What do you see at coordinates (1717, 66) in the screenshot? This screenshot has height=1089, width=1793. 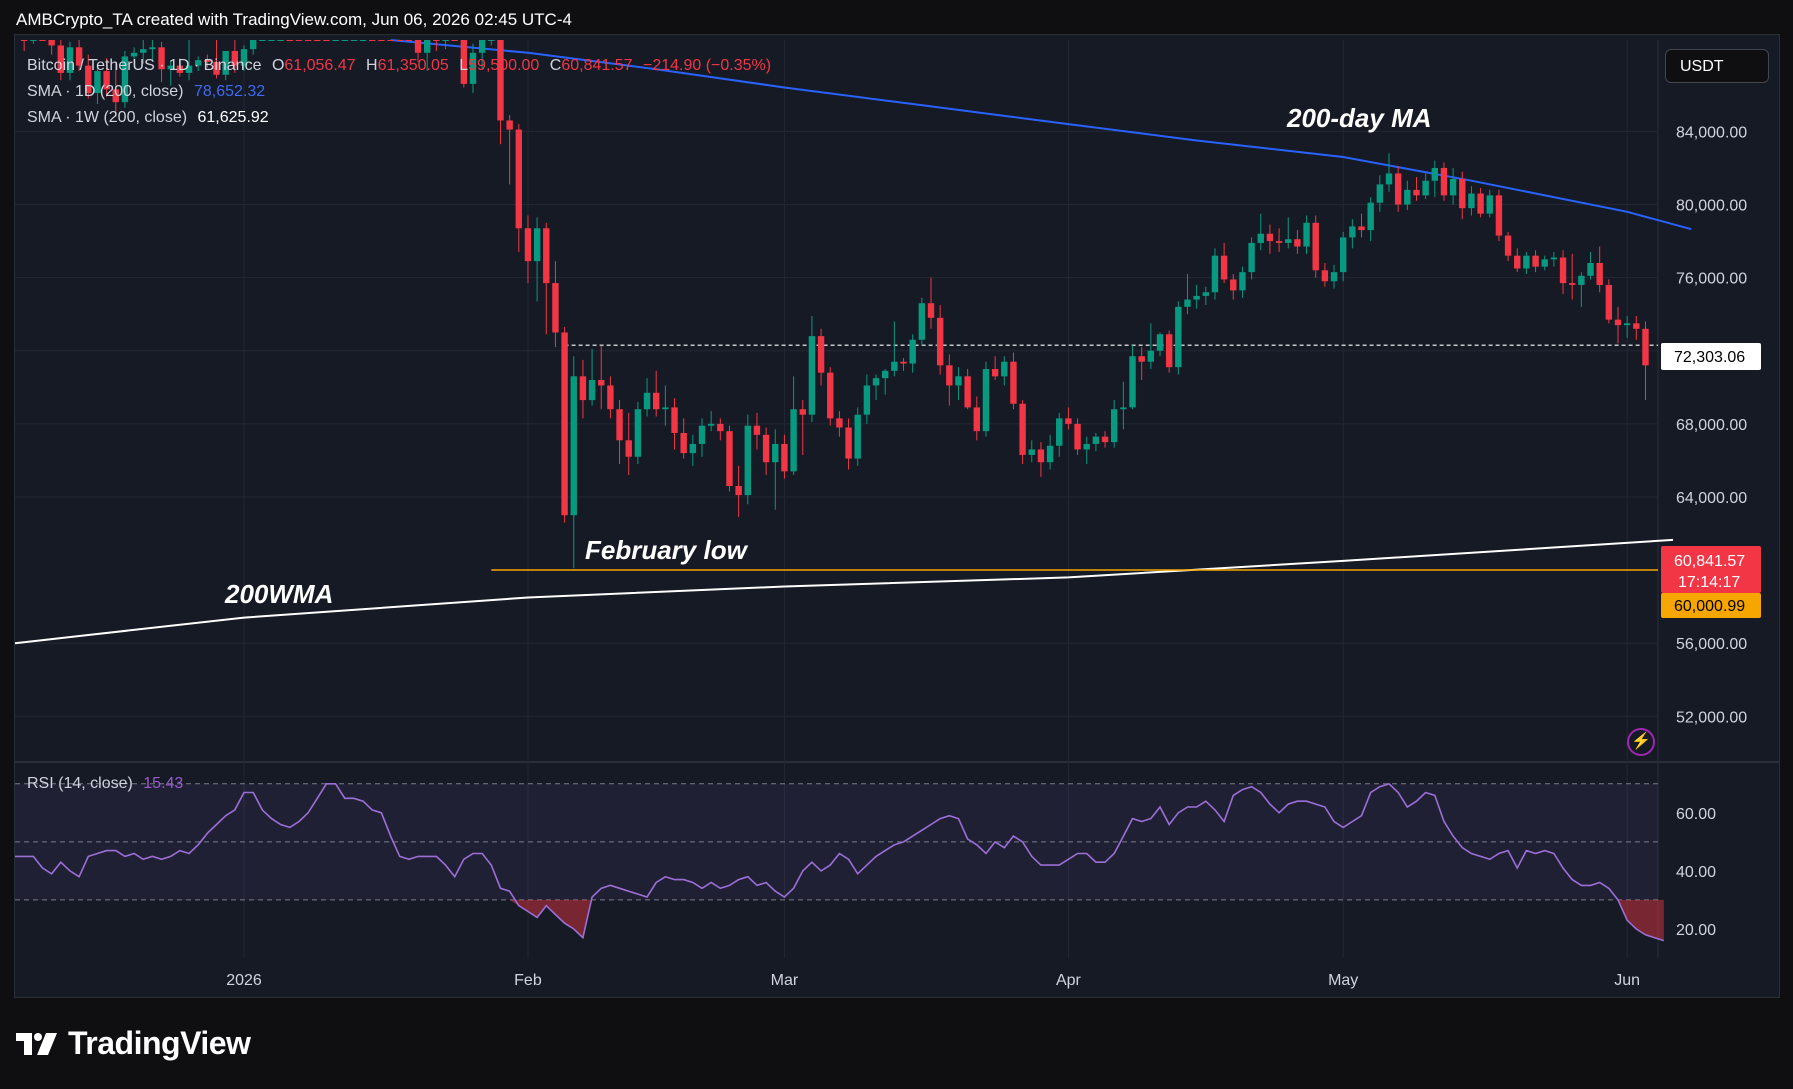 I see `currency-button: USDT` at bounding box center [1717, 66].